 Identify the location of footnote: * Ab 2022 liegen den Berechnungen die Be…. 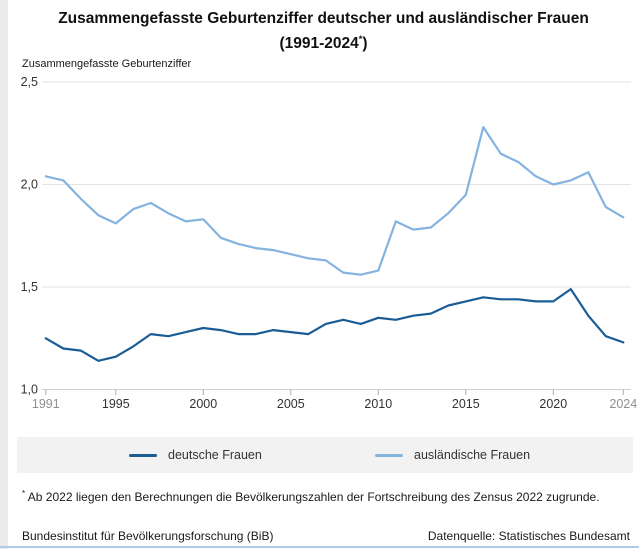
(311, 496).